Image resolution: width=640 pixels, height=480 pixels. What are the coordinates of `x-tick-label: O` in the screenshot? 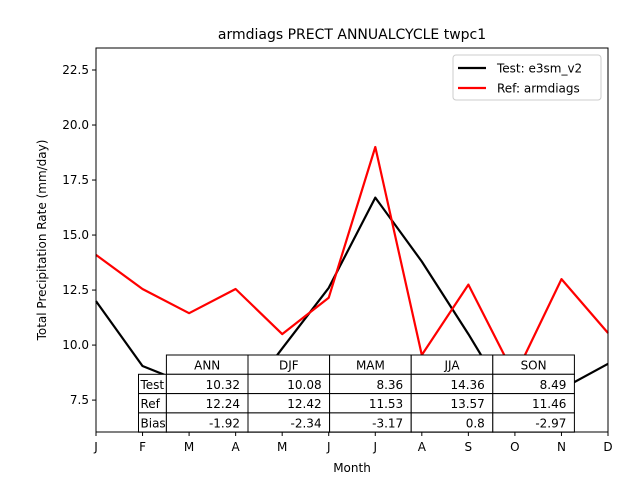 It's located at (514, 447).